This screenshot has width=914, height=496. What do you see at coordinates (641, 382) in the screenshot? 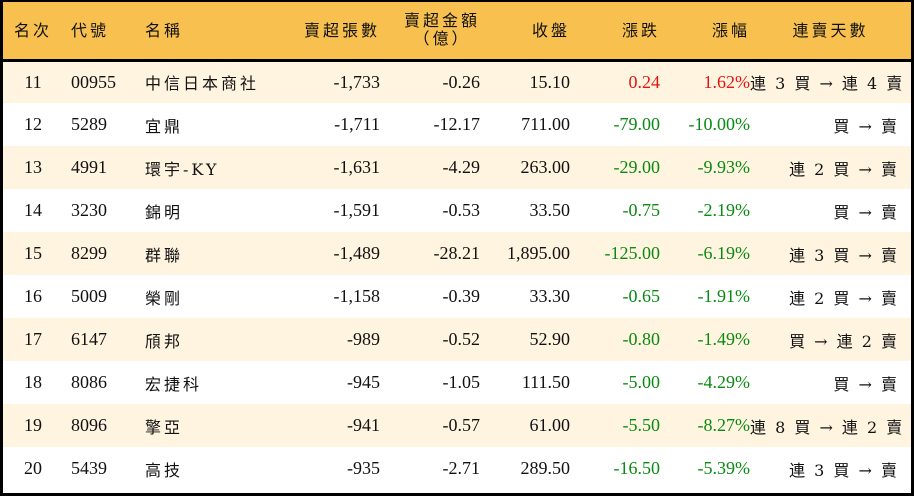
I see `change-cell: -5.00` at bounding box center [641, 382].